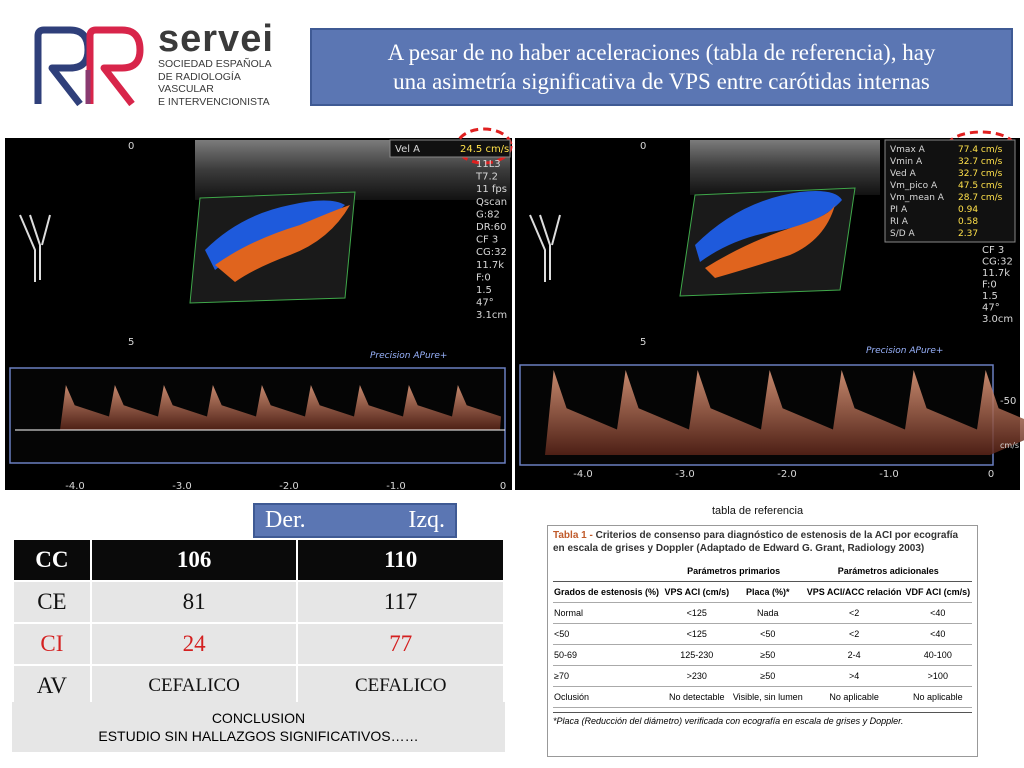 Image resolution: width=1024 pixels, height=768 pixels. I want to click on reference-title-lead: Tabla 1 -, so click(574, 535).